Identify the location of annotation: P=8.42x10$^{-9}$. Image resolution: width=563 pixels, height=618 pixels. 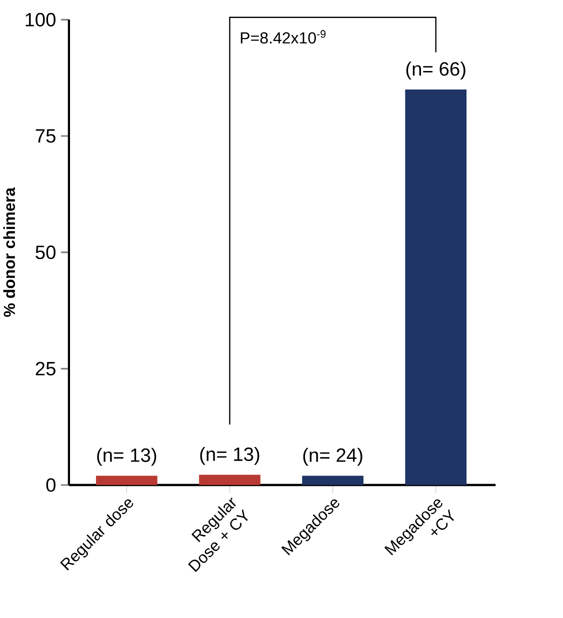
(283, 37).